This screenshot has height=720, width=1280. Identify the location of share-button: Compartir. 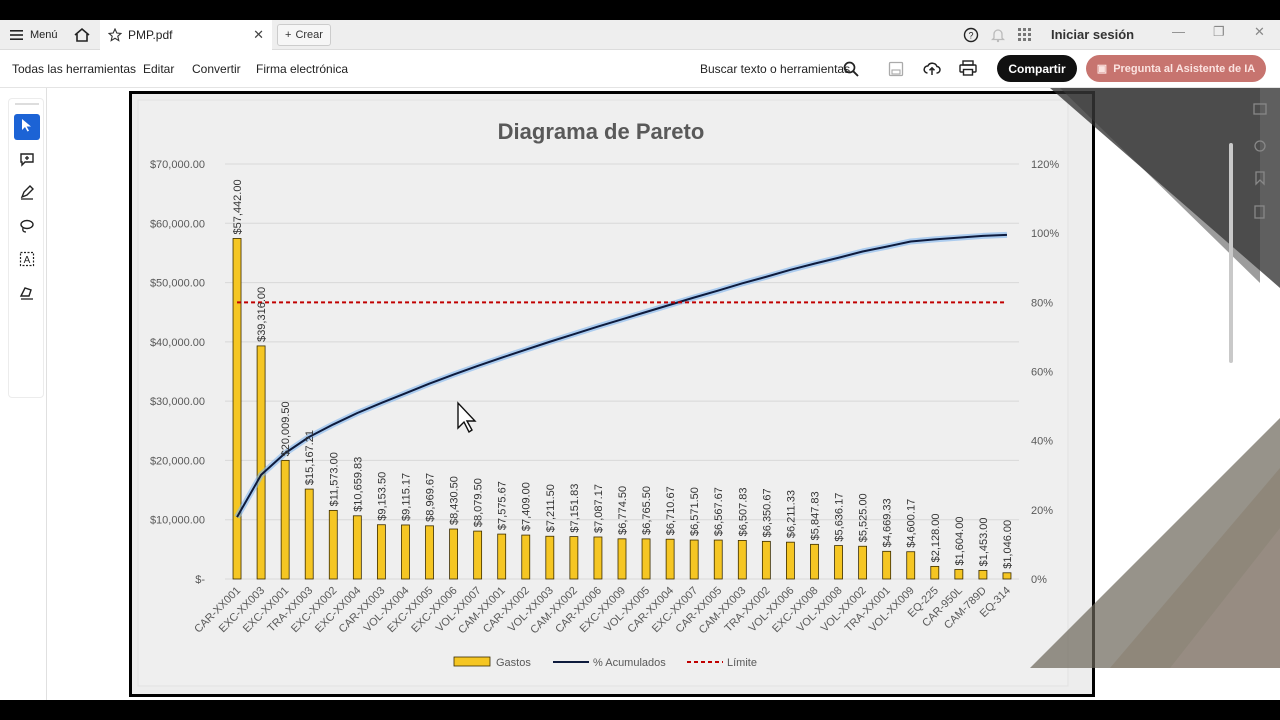
(1037, 68).